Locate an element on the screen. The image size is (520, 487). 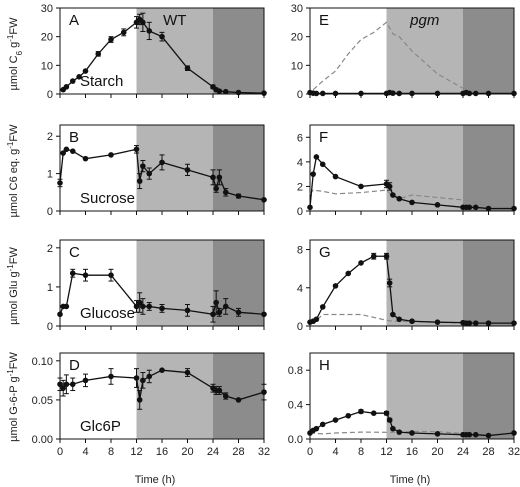
y-tick-label: 30 is located at coordinates (297, 9).